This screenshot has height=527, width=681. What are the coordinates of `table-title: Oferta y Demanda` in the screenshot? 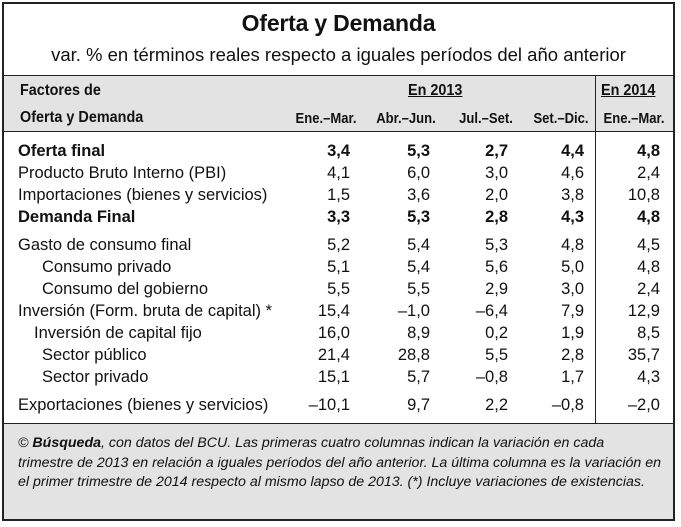 It's located at (338, 23).